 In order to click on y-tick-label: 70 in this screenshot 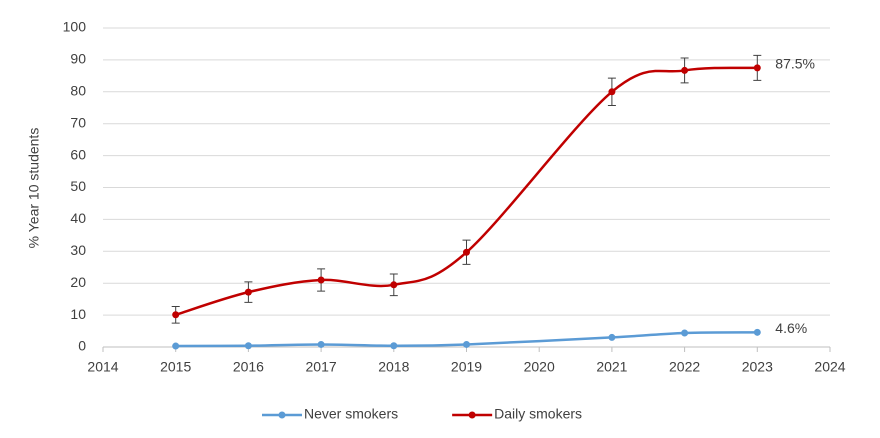, I will do `click(78, 122)`.